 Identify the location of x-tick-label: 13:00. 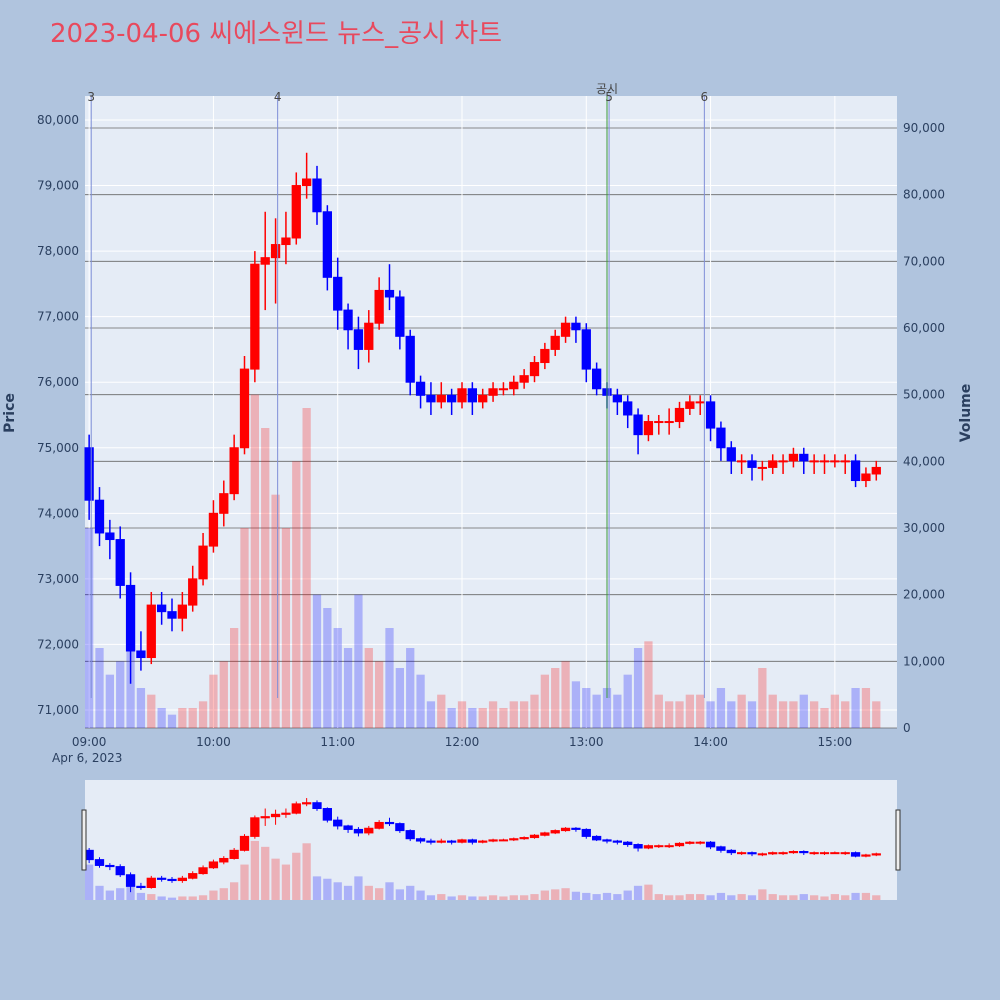
(586, 742).